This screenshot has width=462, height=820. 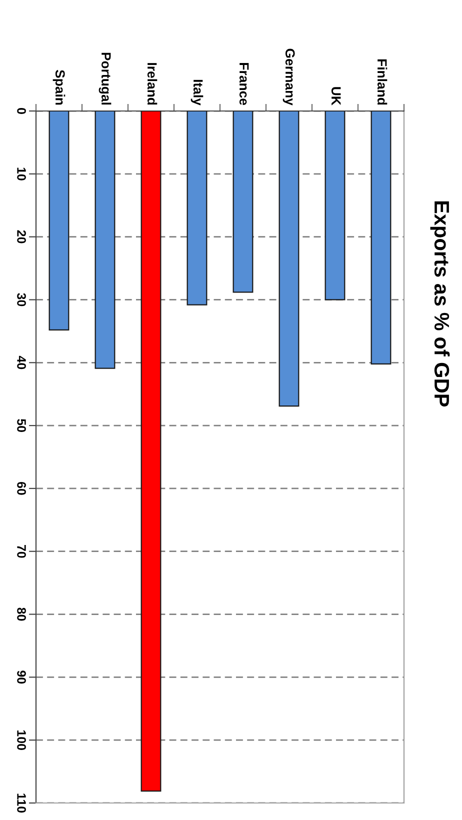 What do you see at coordinates (21, 551) in the screenshot?
I see `y-tick-label: 70` at bounding box center [21, 551].